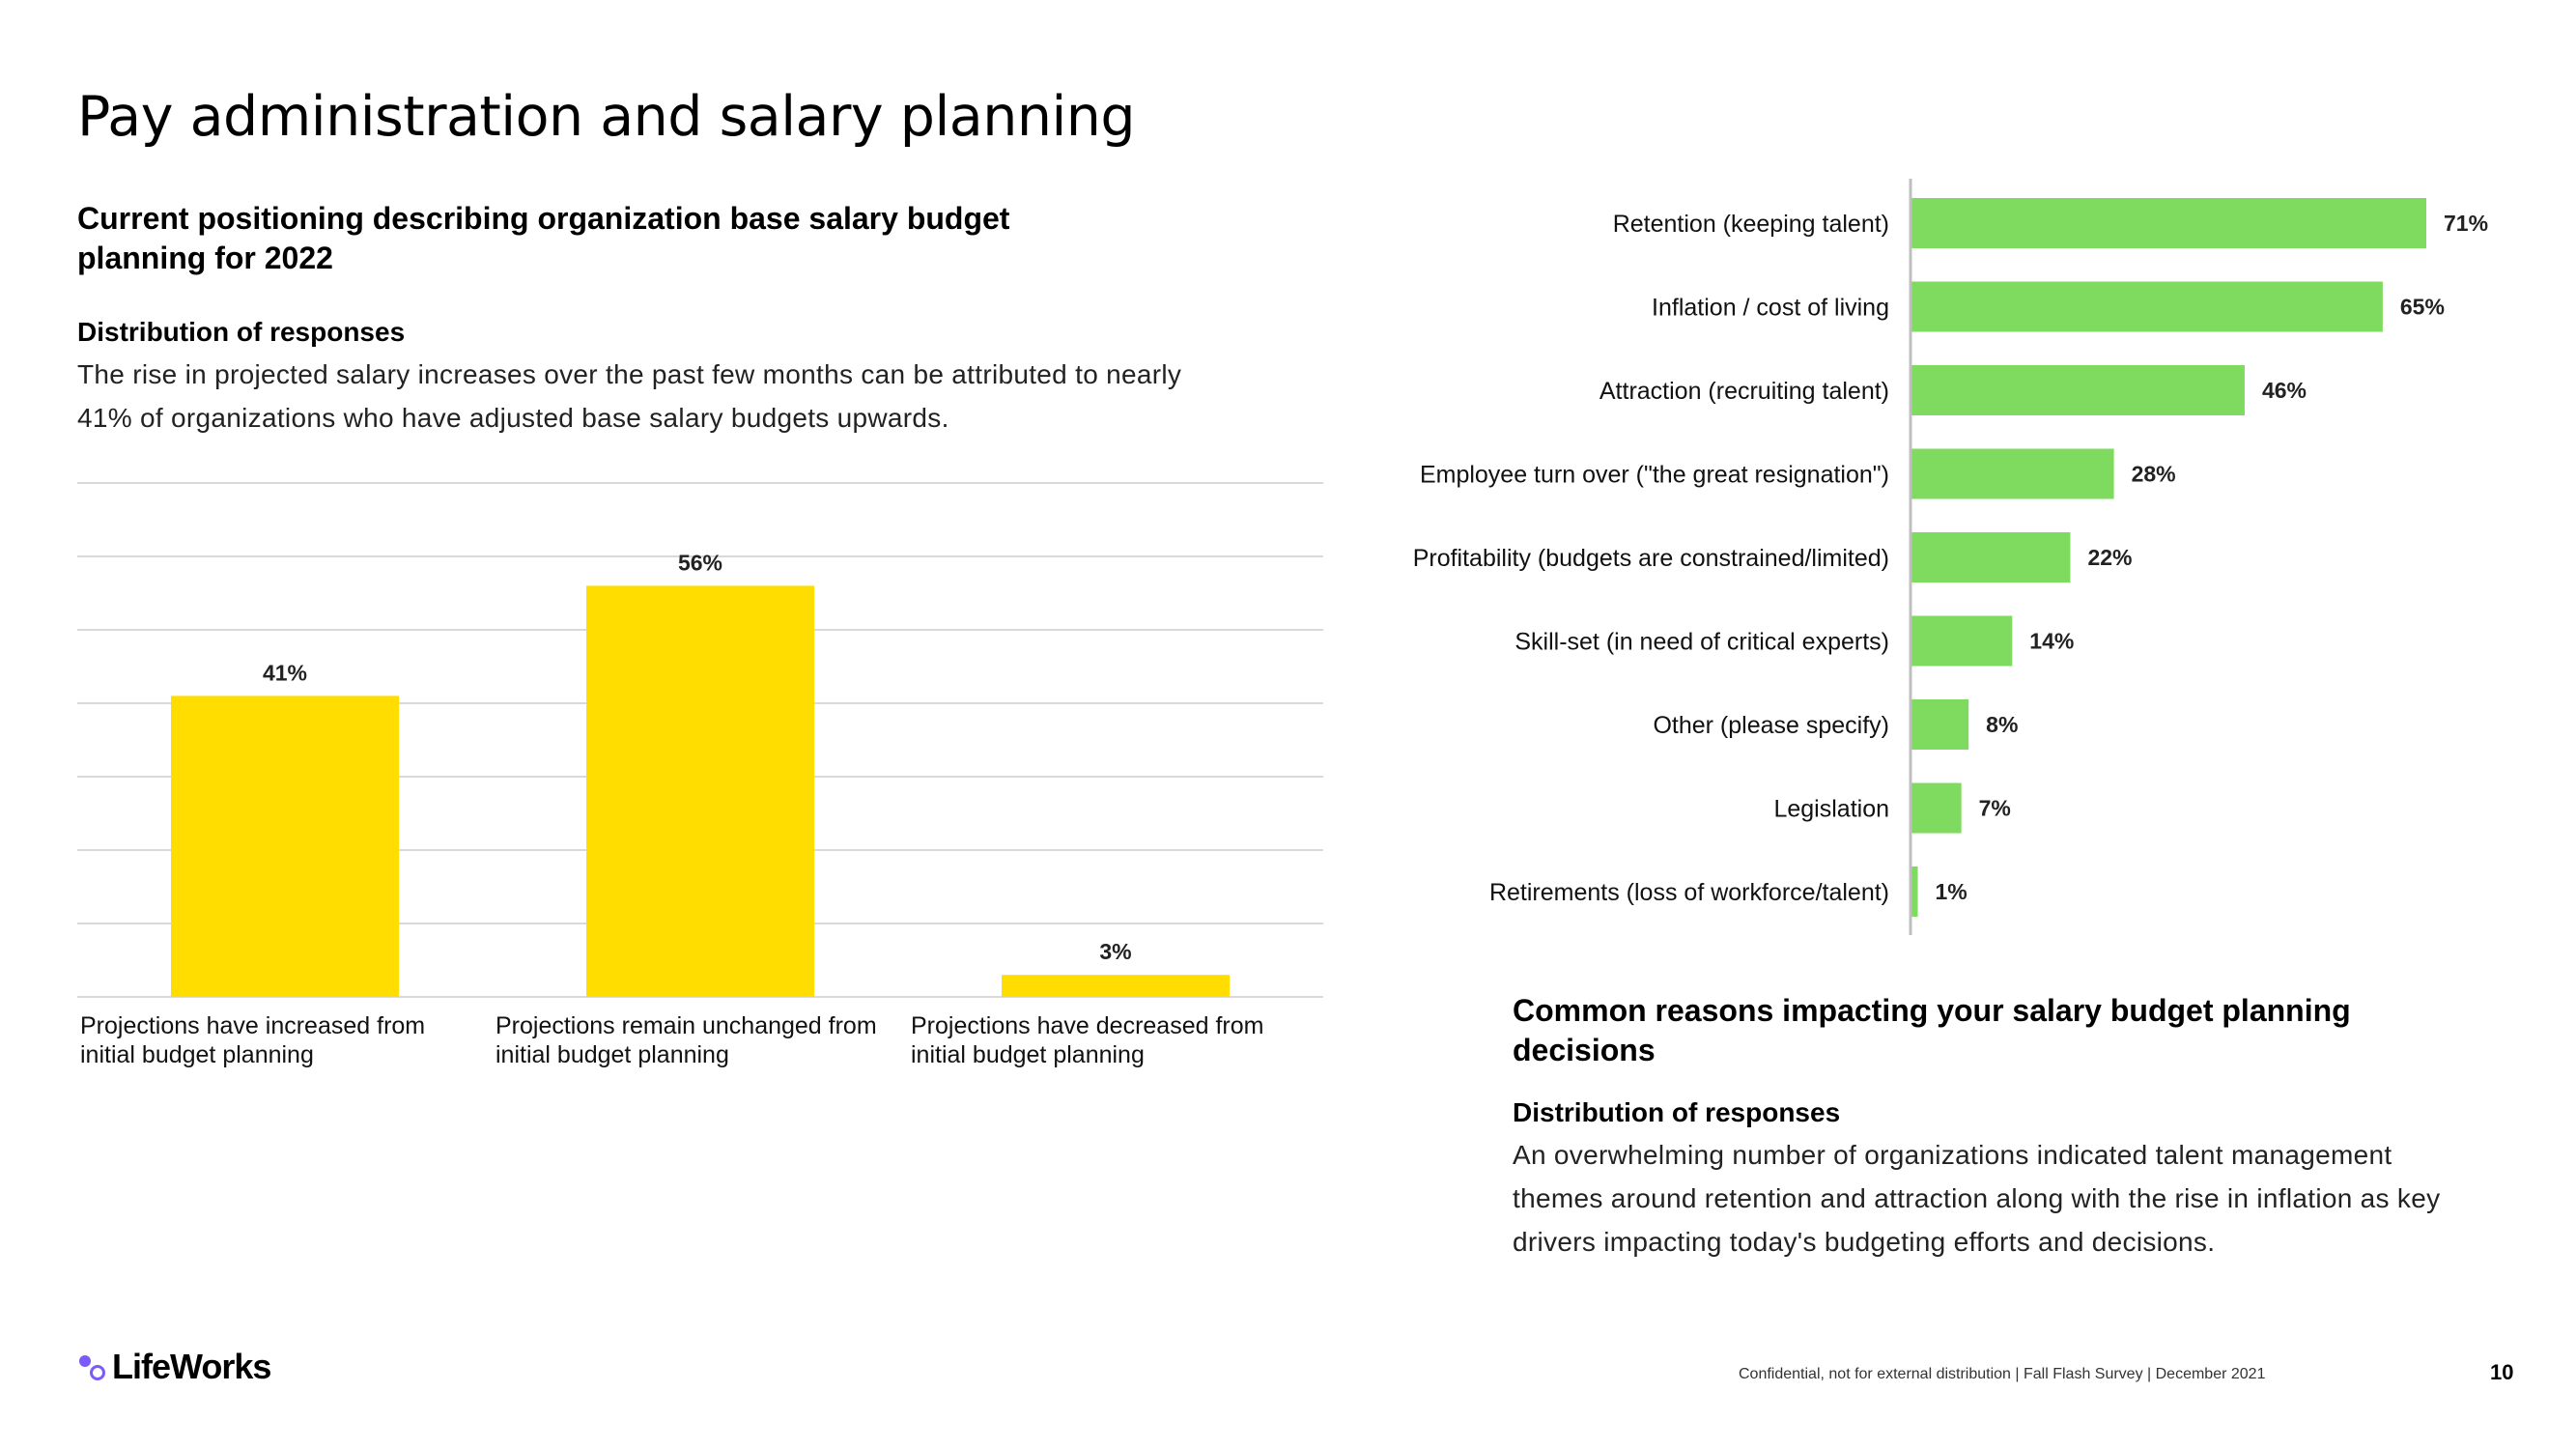 This screenshot has width=2576, height=1449. What do you see at coordinates (1751, 224) in the screenshot?
I see `category-label: Retention (keeping talent)` at bounding box center [1751, 224].